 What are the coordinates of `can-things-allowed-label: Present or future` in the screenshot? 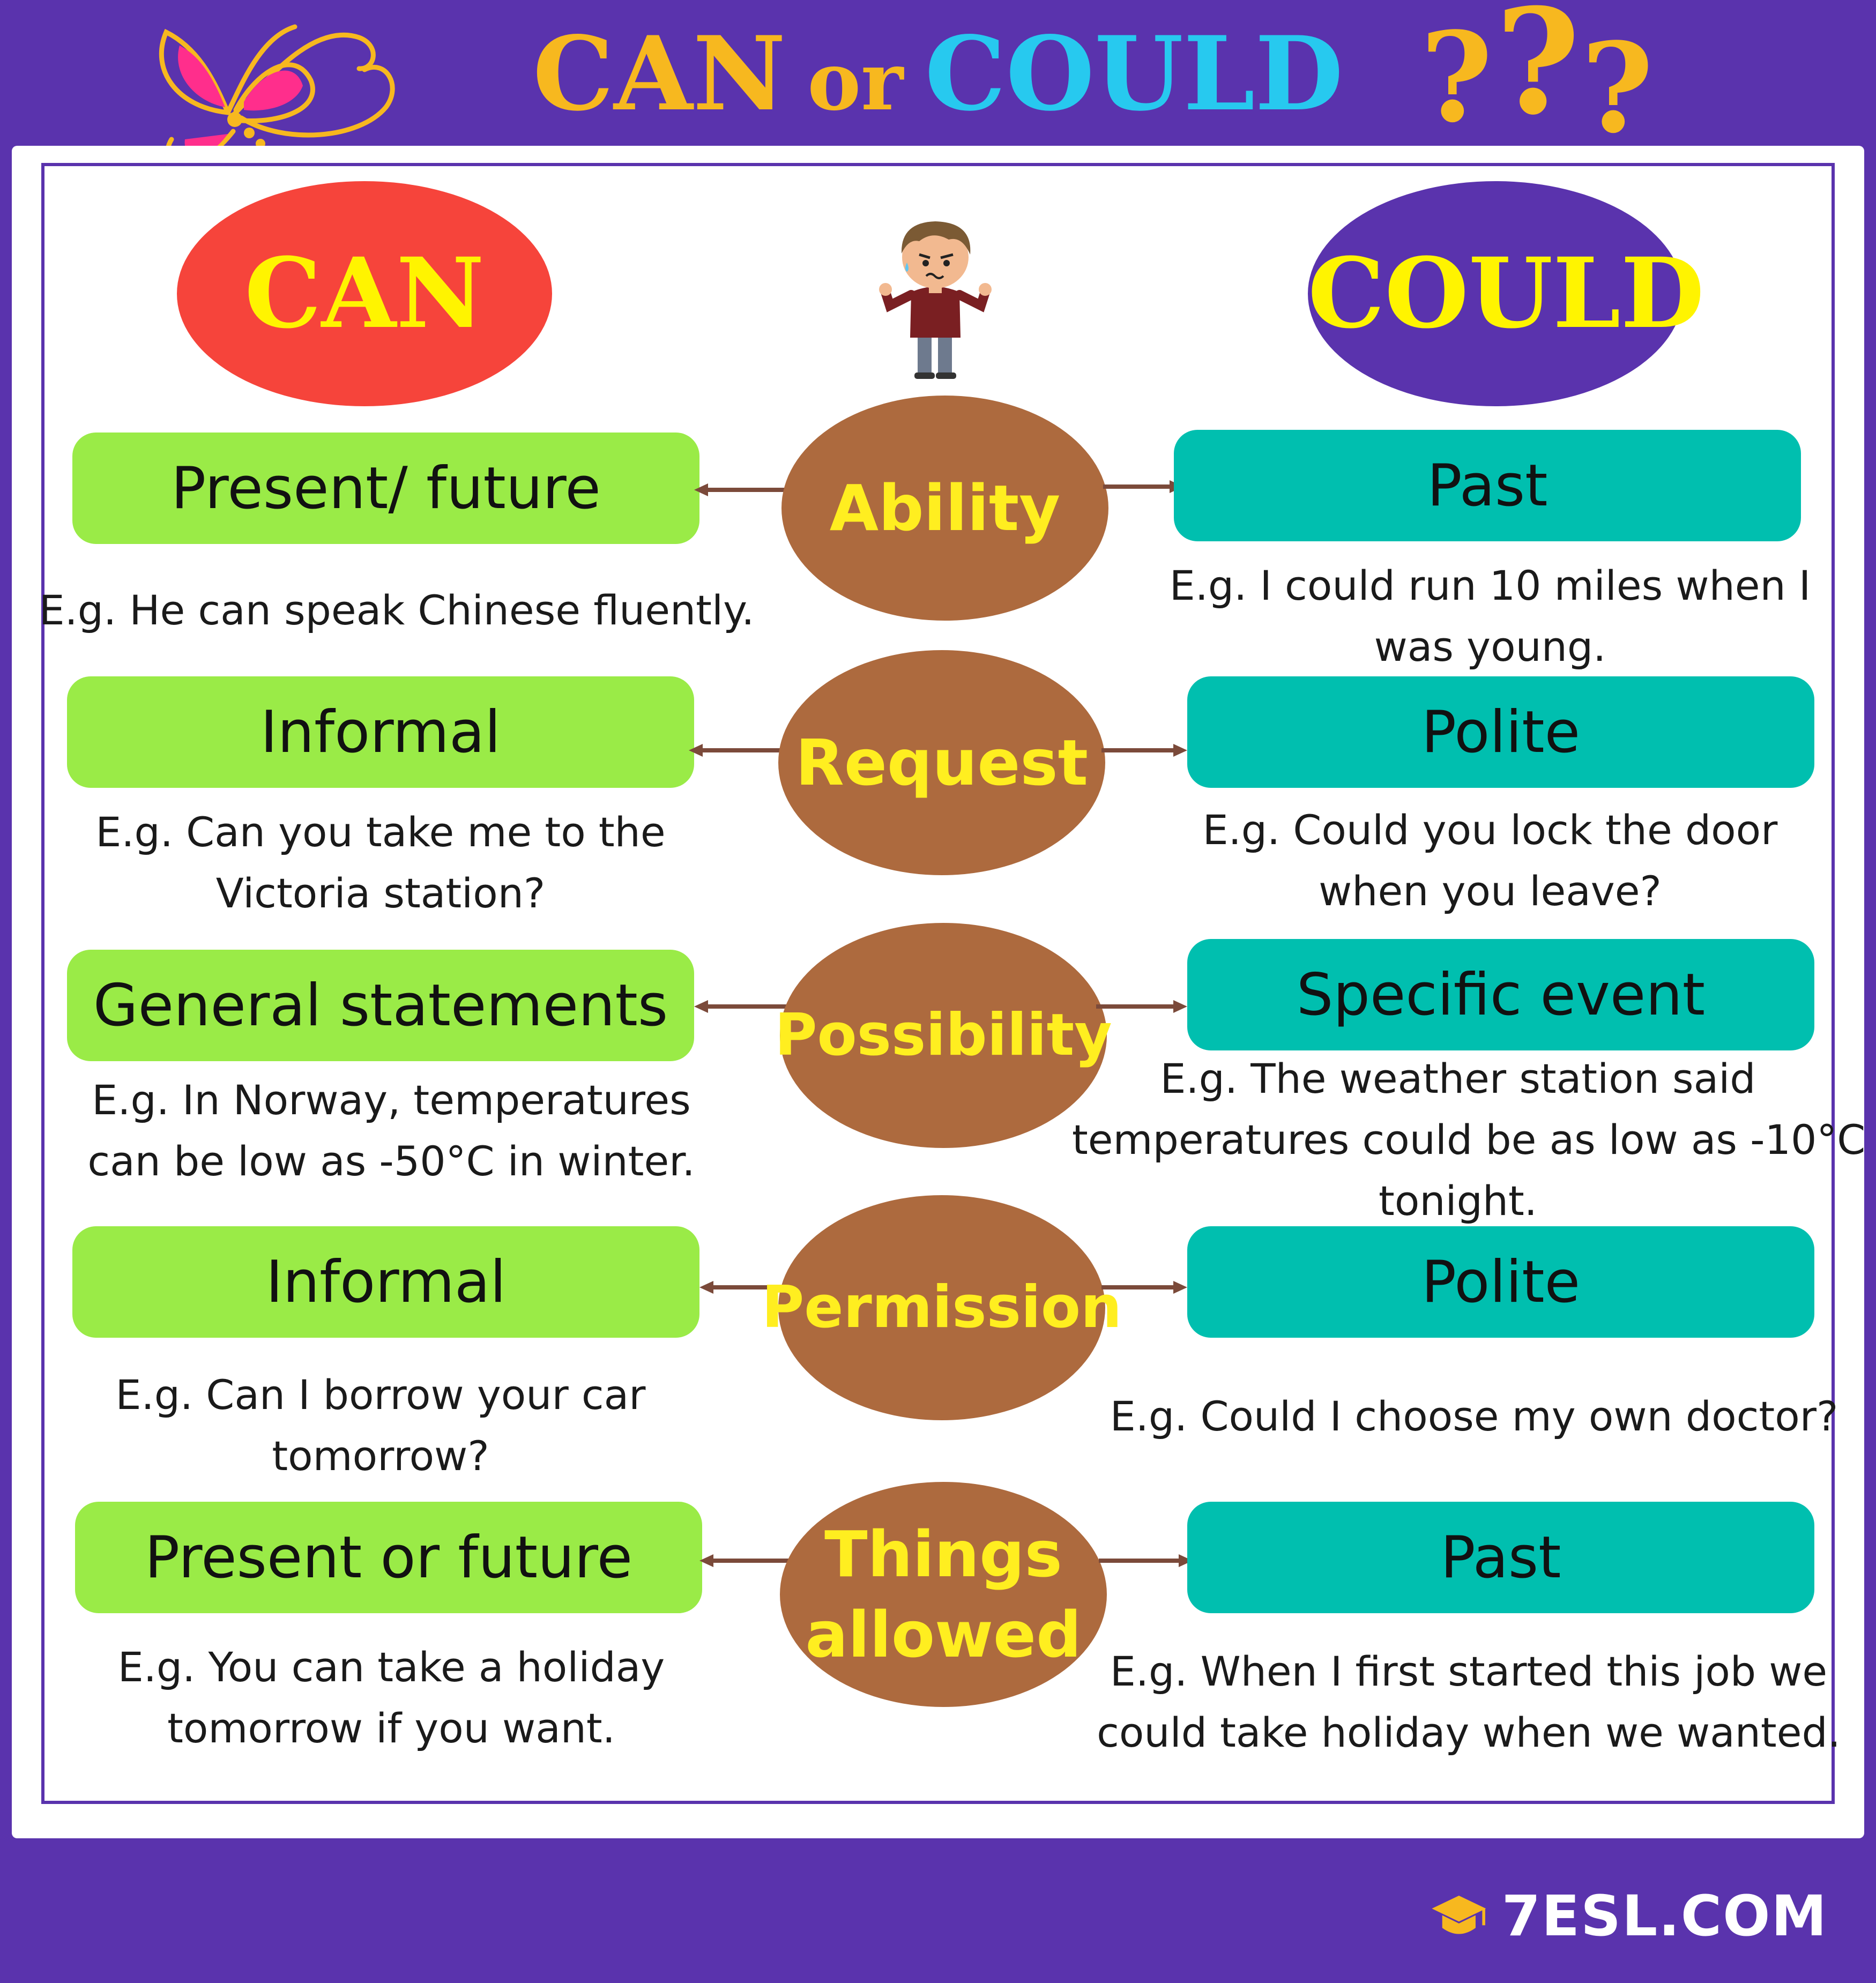 It's located at (388, 1557).